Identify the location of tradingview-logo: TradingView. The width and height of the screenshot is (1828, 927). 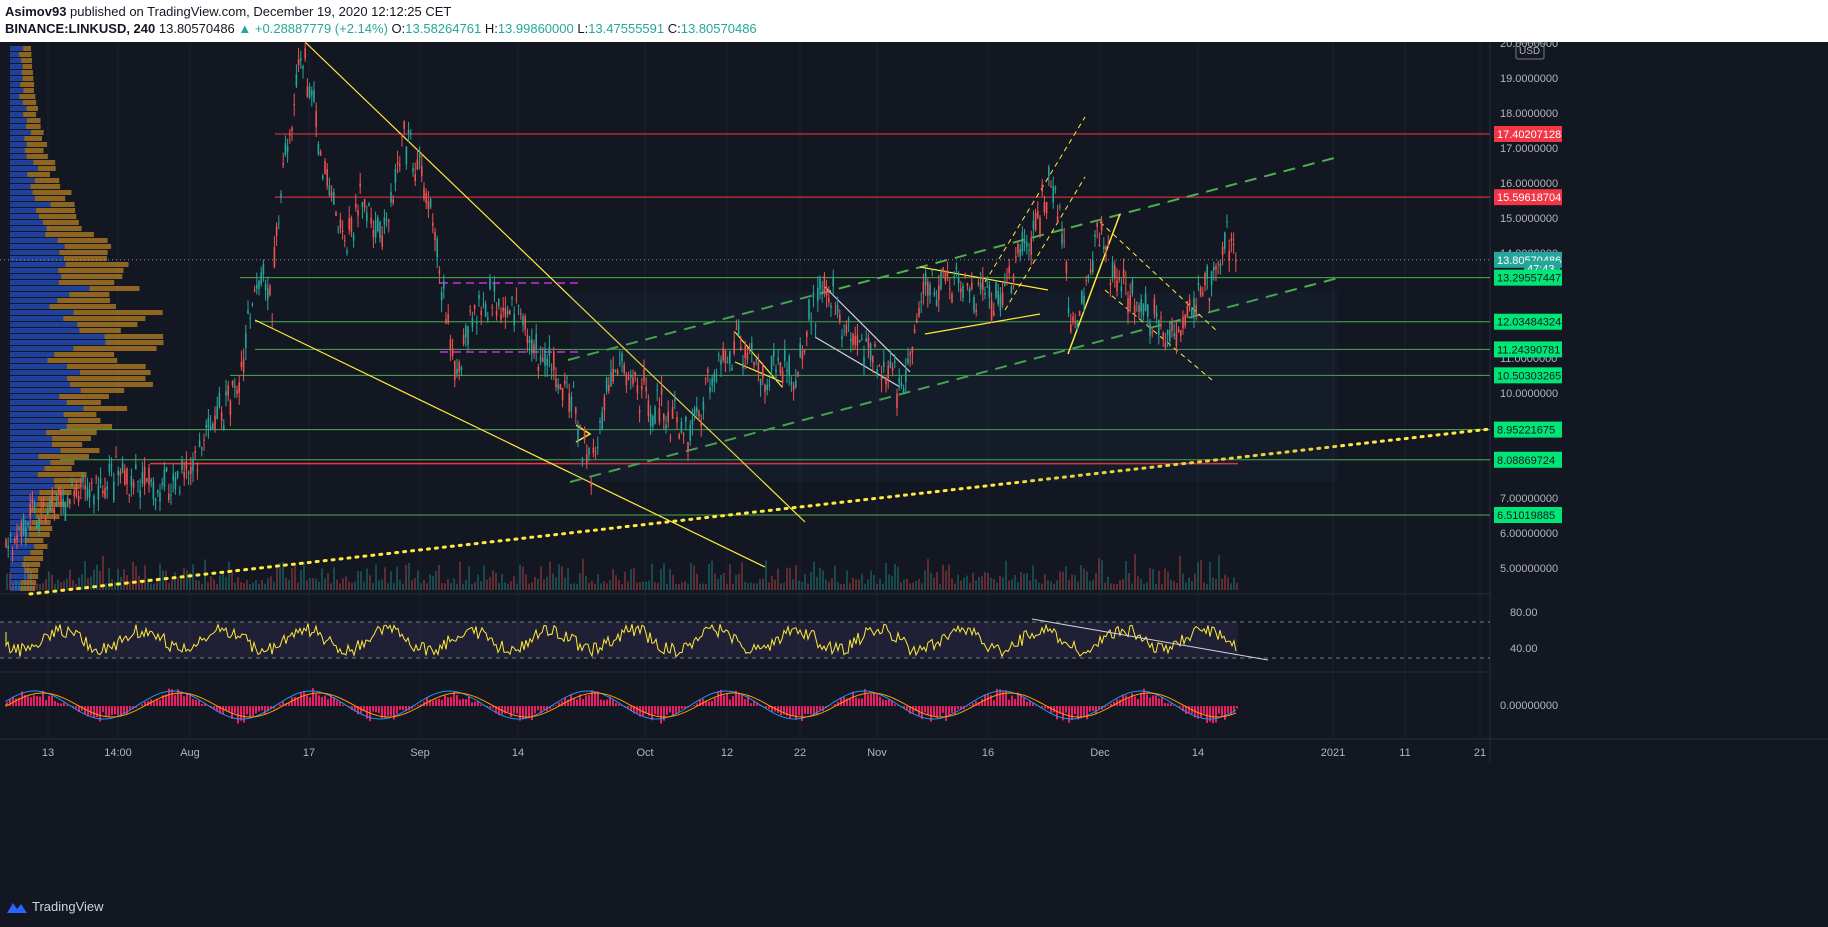
(55, 906).